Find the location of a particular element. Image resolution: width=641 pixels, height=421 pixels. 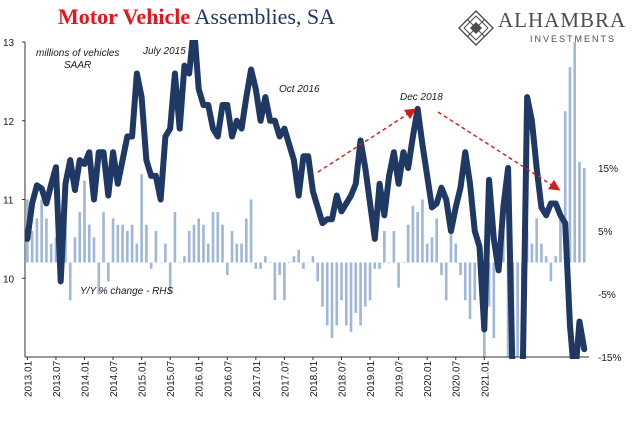

annotation-july-2015: July 2015 is located at coordinates (164, 51).